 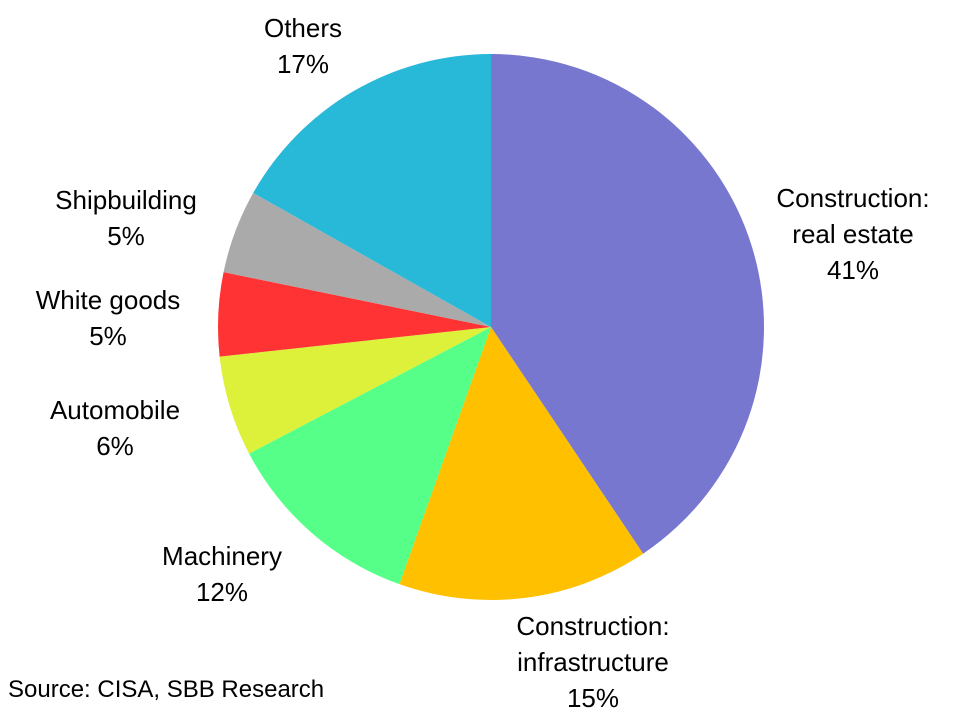 I want to click on category-label: Shipbuilding, so click(x=126, y=200).